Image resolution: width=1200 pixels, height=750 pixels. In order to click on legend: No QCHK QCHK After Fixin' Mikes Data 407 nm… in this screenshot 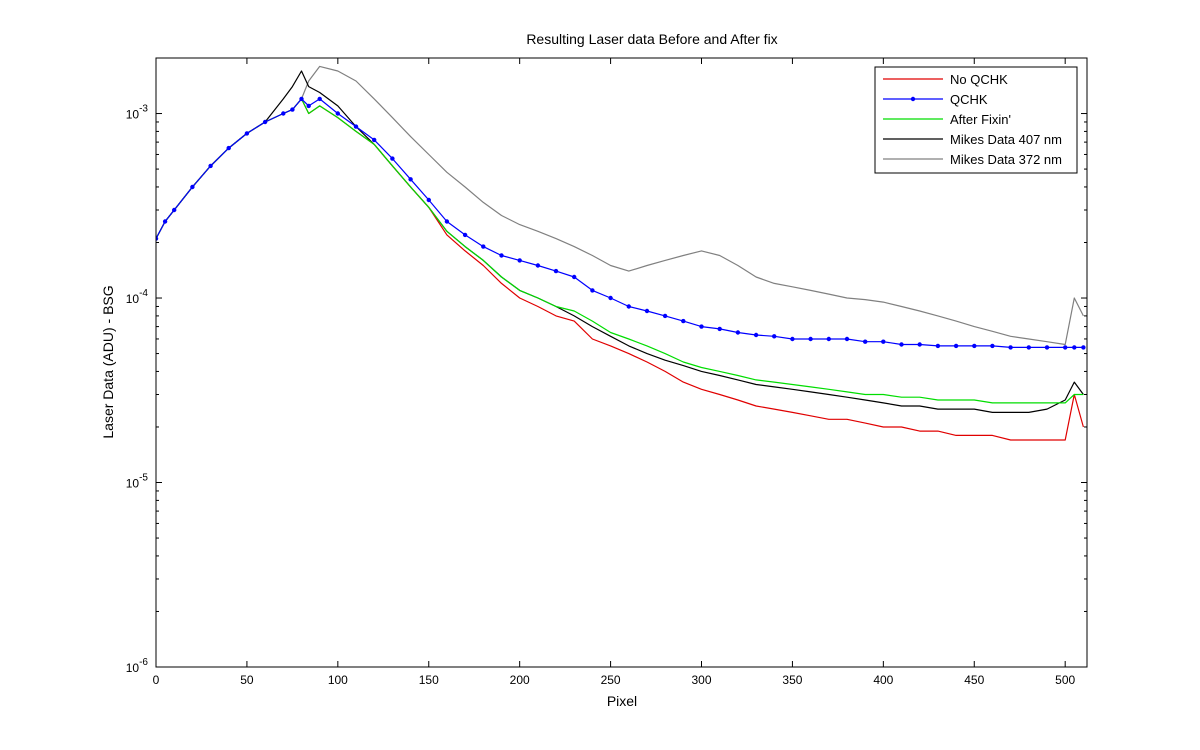, I will do `click(976, 120)`.